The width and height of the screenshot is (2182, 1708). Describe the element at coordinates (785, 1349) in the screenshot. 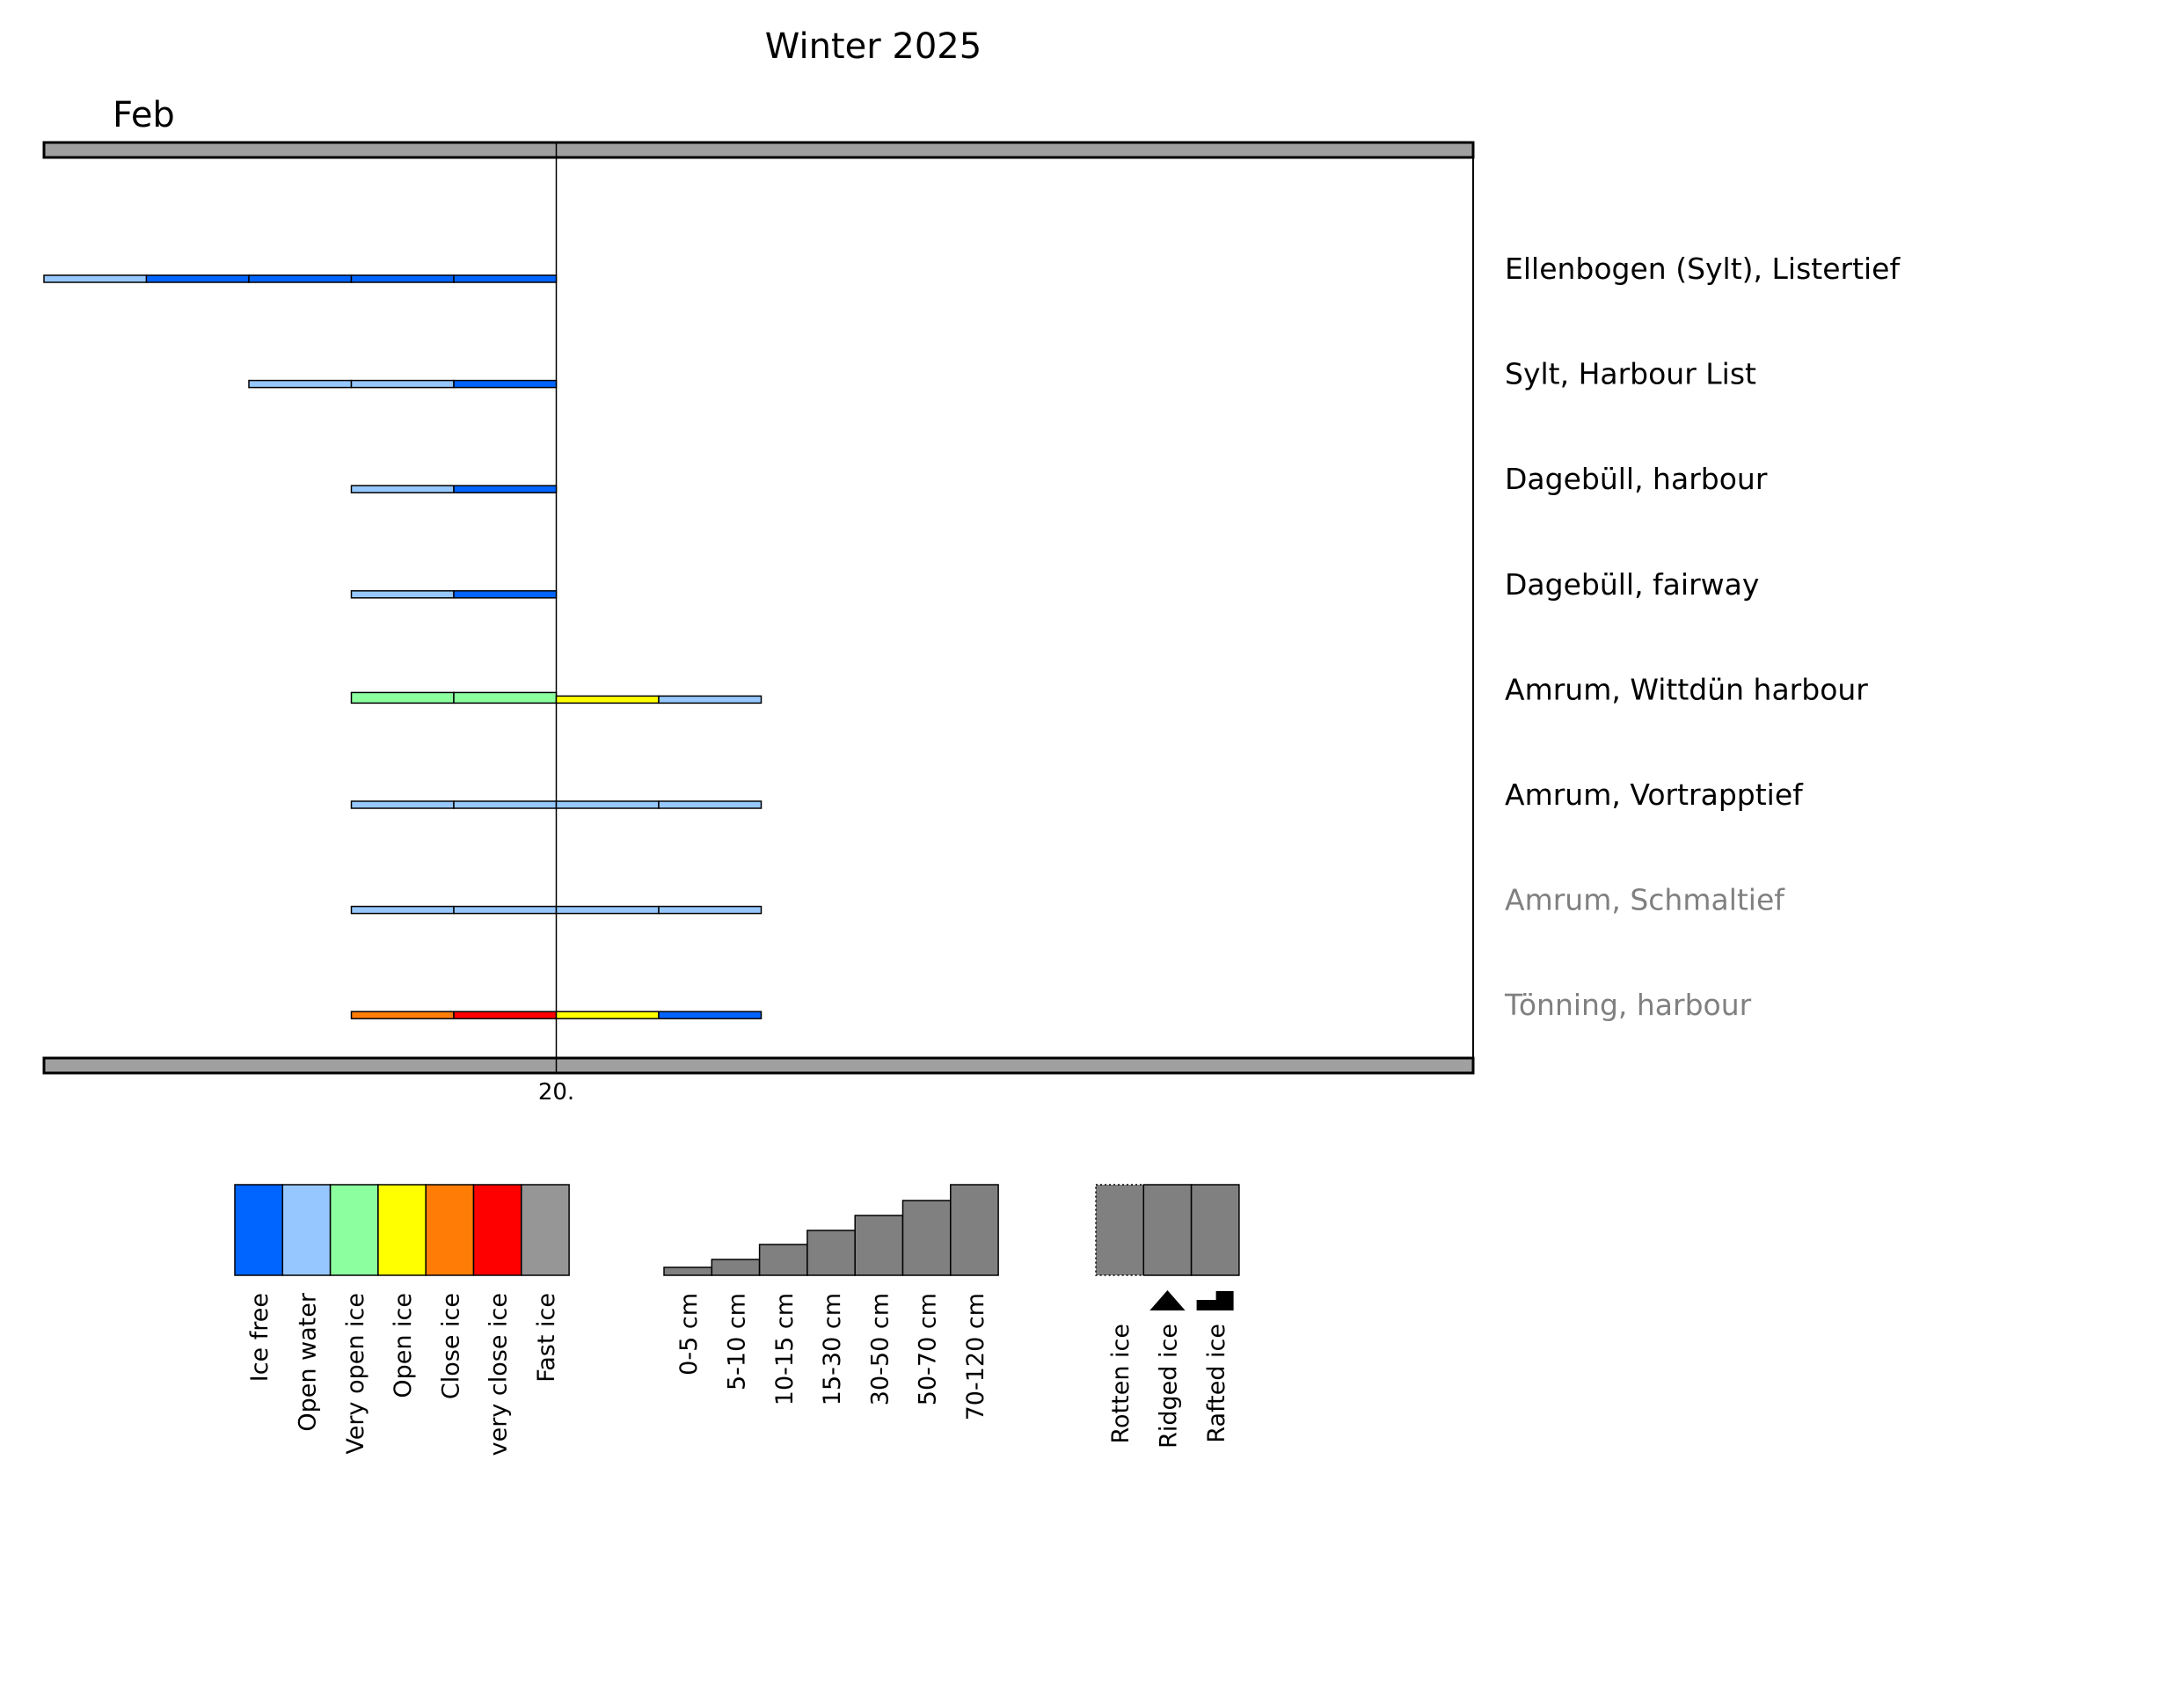

I see `thickness-label: 10-15 cm` at that location.